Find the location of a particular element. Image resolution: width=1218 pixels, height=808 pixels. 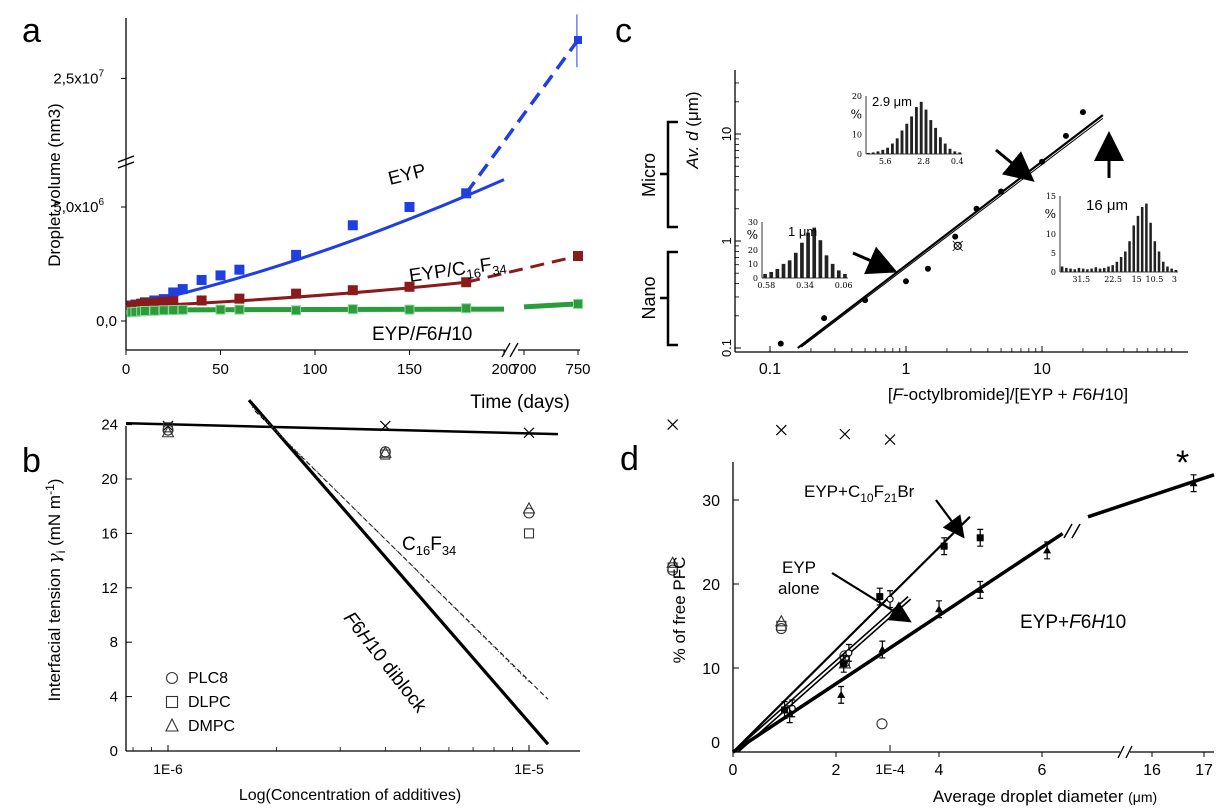

inset-y-tick-label: 20 is located at coordinates (857, 96).